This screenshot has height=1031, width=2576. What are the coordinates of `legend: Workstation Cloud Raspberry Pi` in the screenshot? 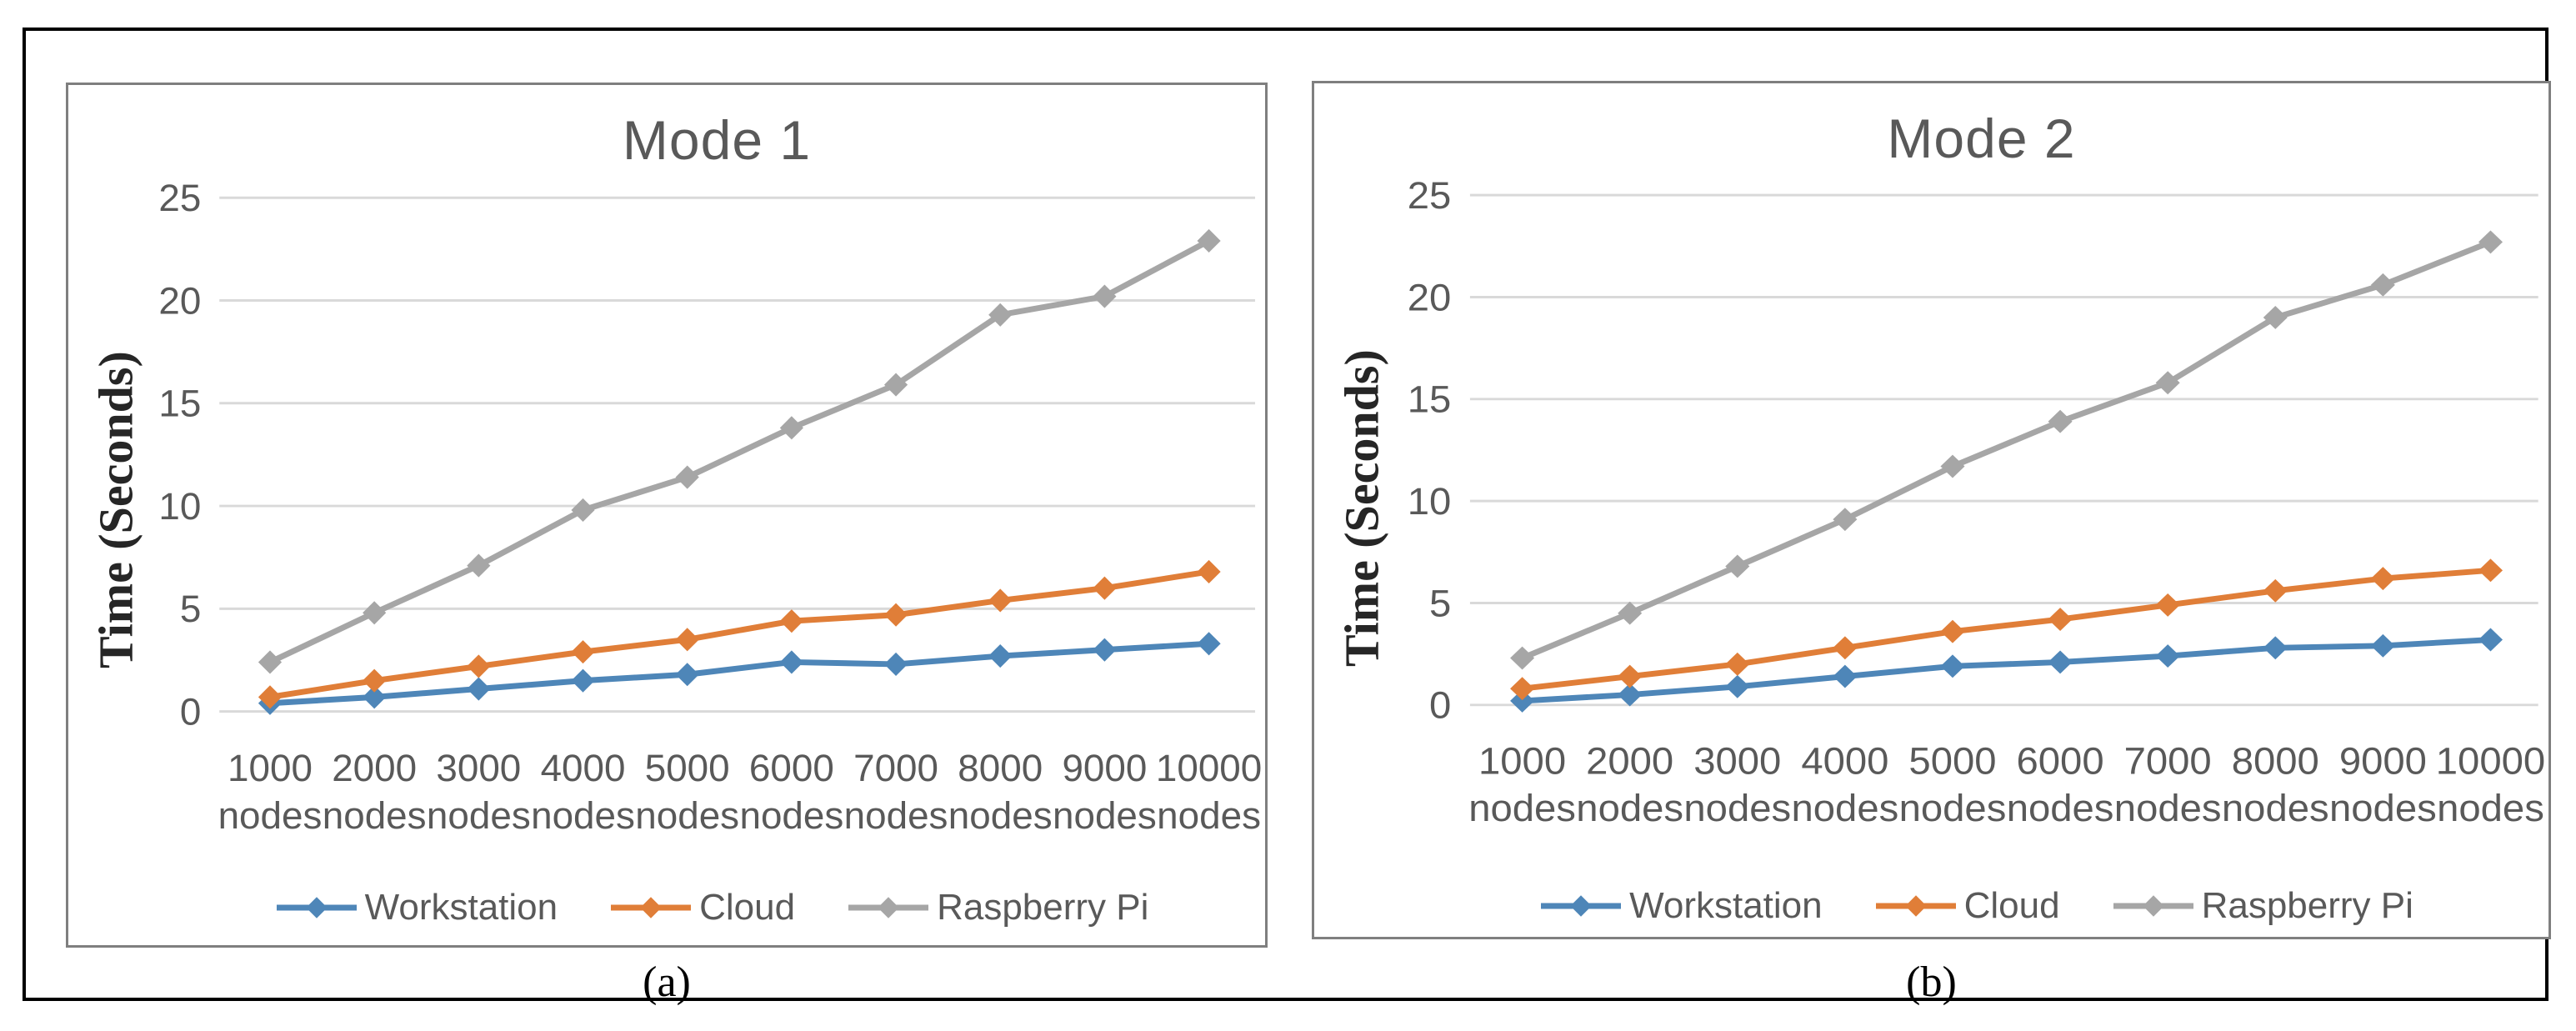 It's located at (1977, 906).